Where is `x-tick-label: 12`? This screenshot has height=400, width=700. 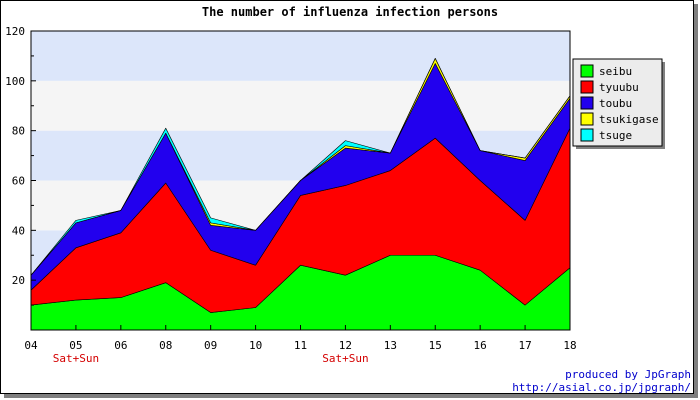 x-tick-label: 12 is located at coordinates (345, 345).